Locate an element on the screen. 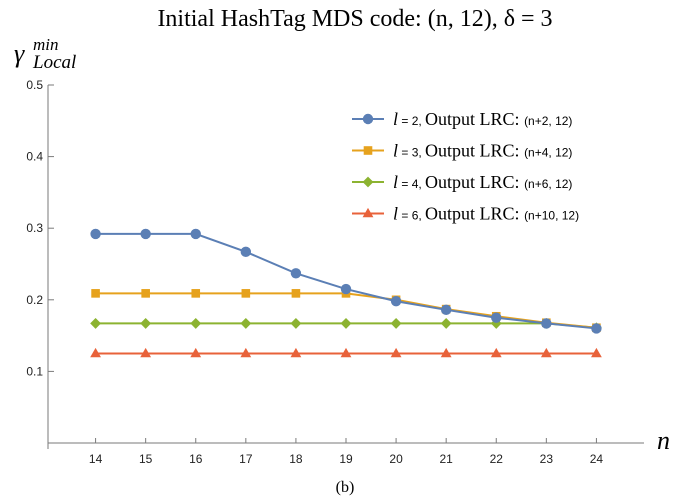 The image size is (700, 502). x-tick-label: 16 is located at coordinates (196, 459).